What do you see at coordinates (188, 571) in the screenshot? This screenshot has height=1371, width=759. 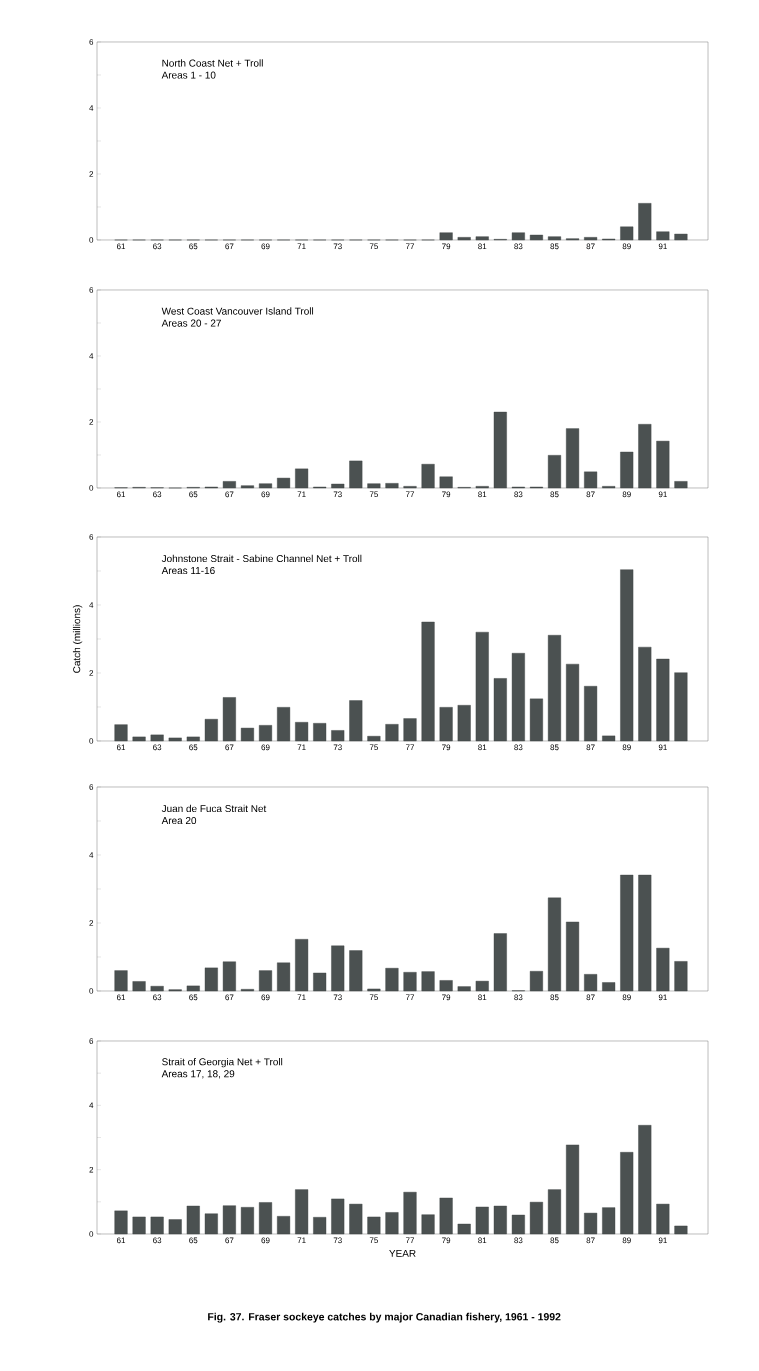 I see `text: Areas 11-16` at bounding box center [188, 571].